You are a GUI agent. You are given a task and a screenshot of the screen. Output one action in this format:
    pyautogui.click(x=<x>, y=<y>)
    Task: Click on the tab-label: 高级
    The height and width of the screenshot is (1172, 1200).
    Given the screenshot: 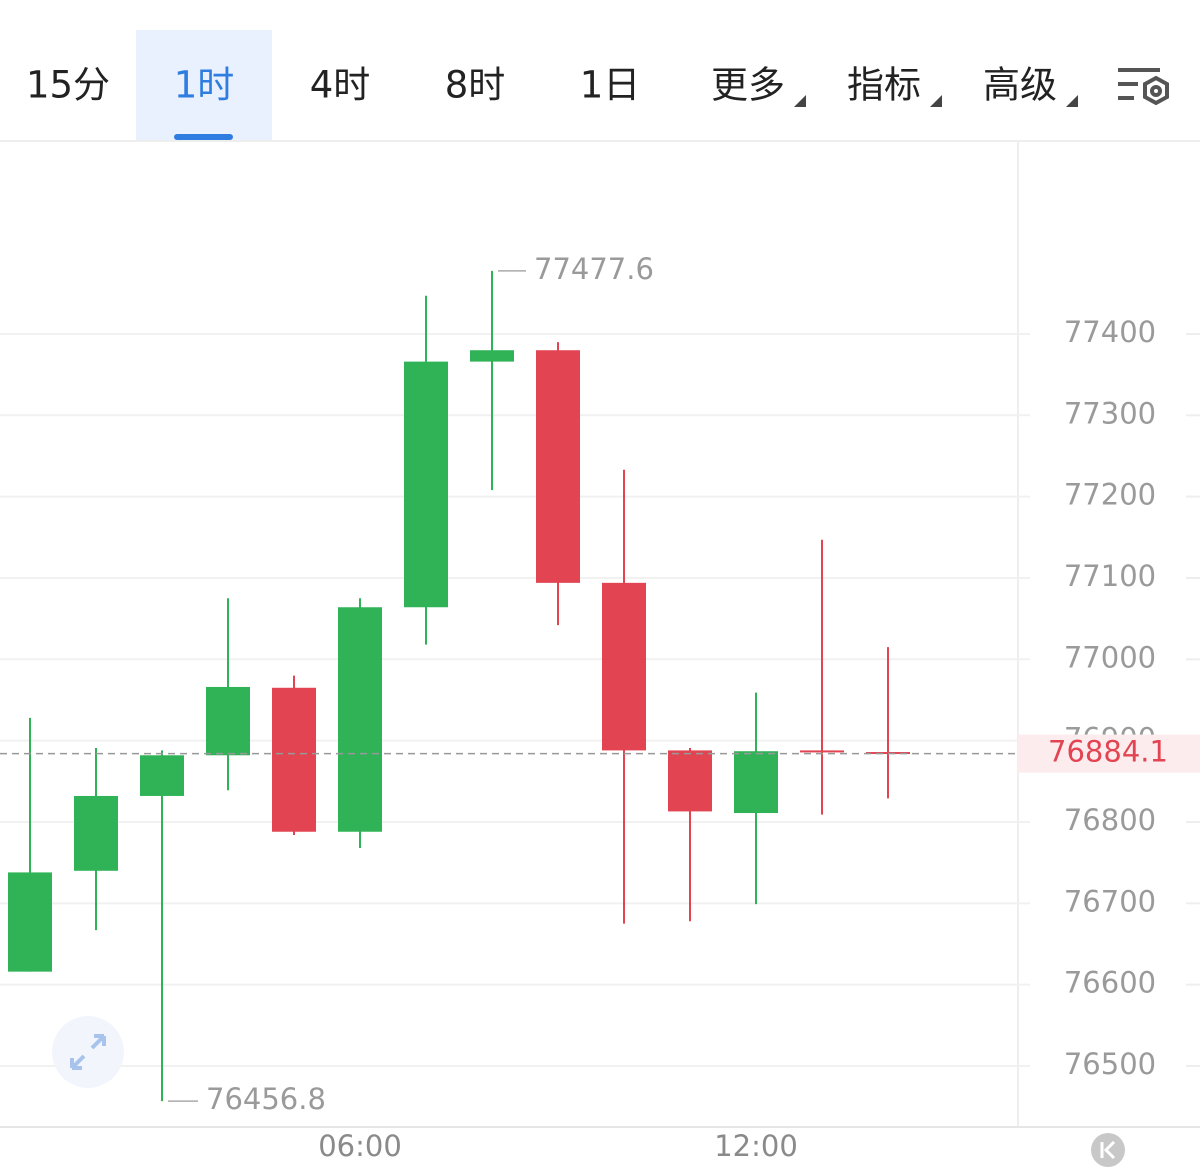 What is the action you would take?
    pyautogui.click(x=1020, y=85)
    